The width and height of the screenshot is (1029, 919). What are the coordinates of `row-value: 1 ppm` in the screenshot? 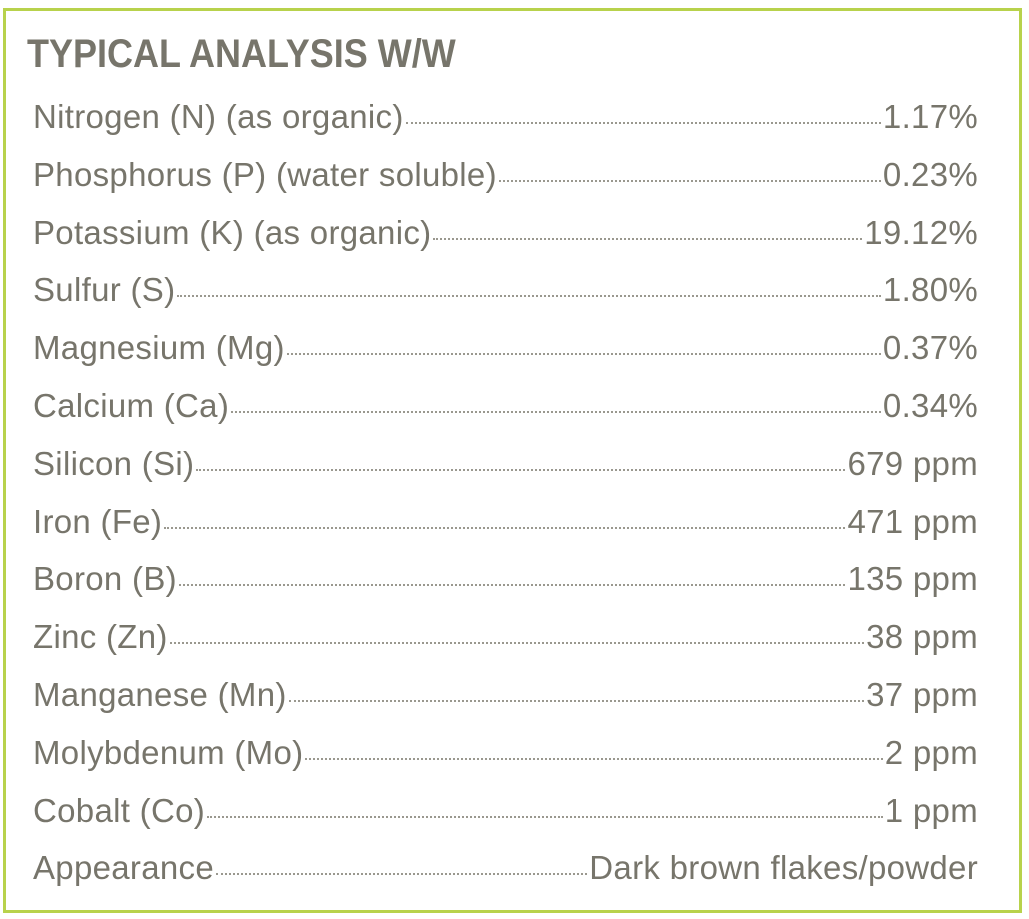 It's located at (931, 810).